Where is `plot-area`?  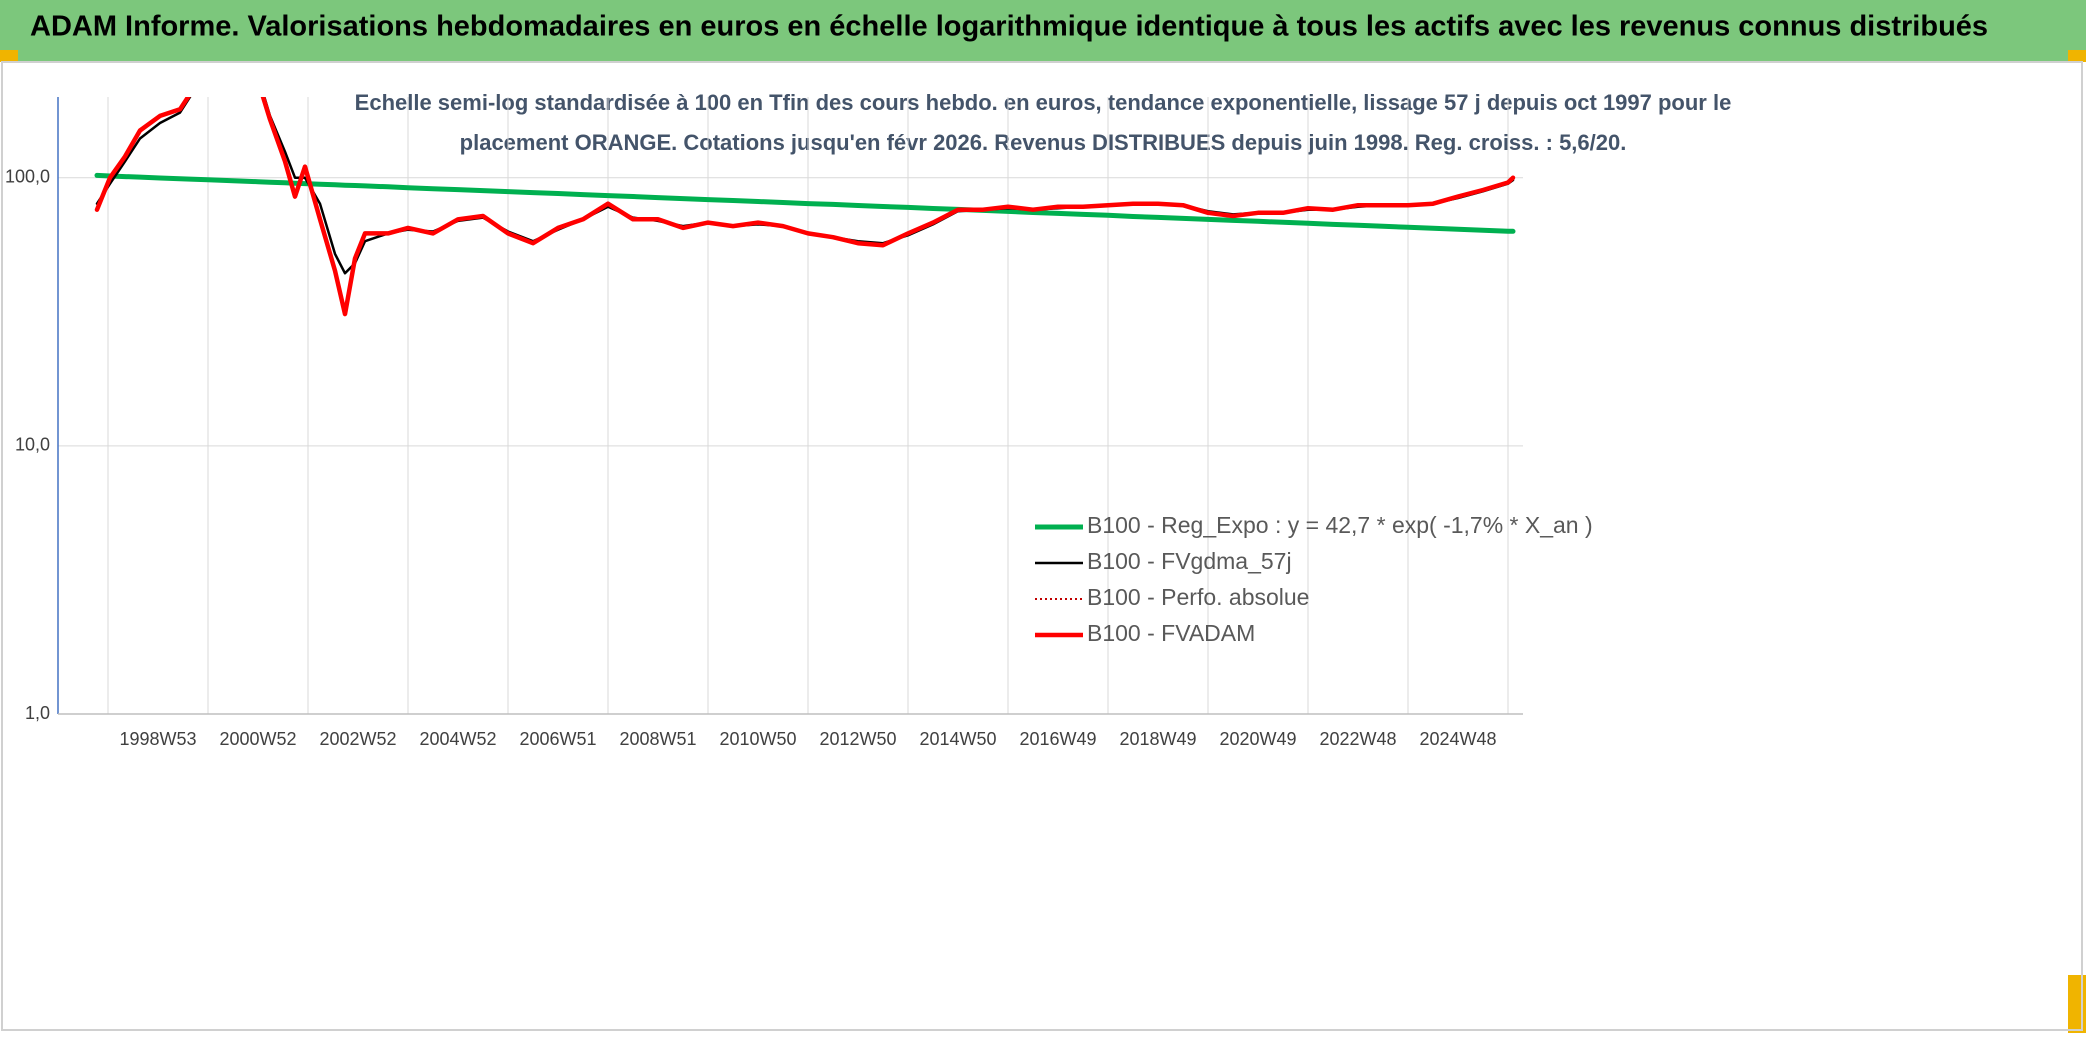 plot-area is located at coordinates (805, 207).